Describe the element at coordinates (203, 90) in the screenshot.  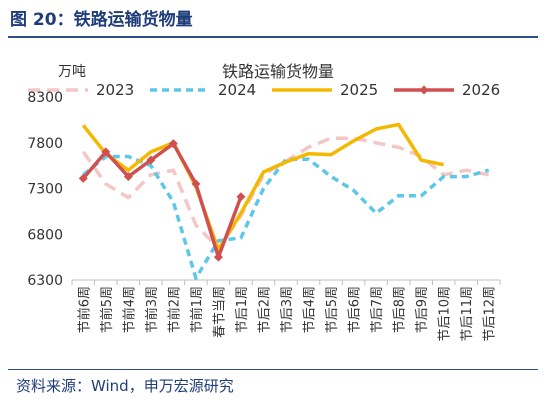
I see `legend-item-2024: 2024` at that location.